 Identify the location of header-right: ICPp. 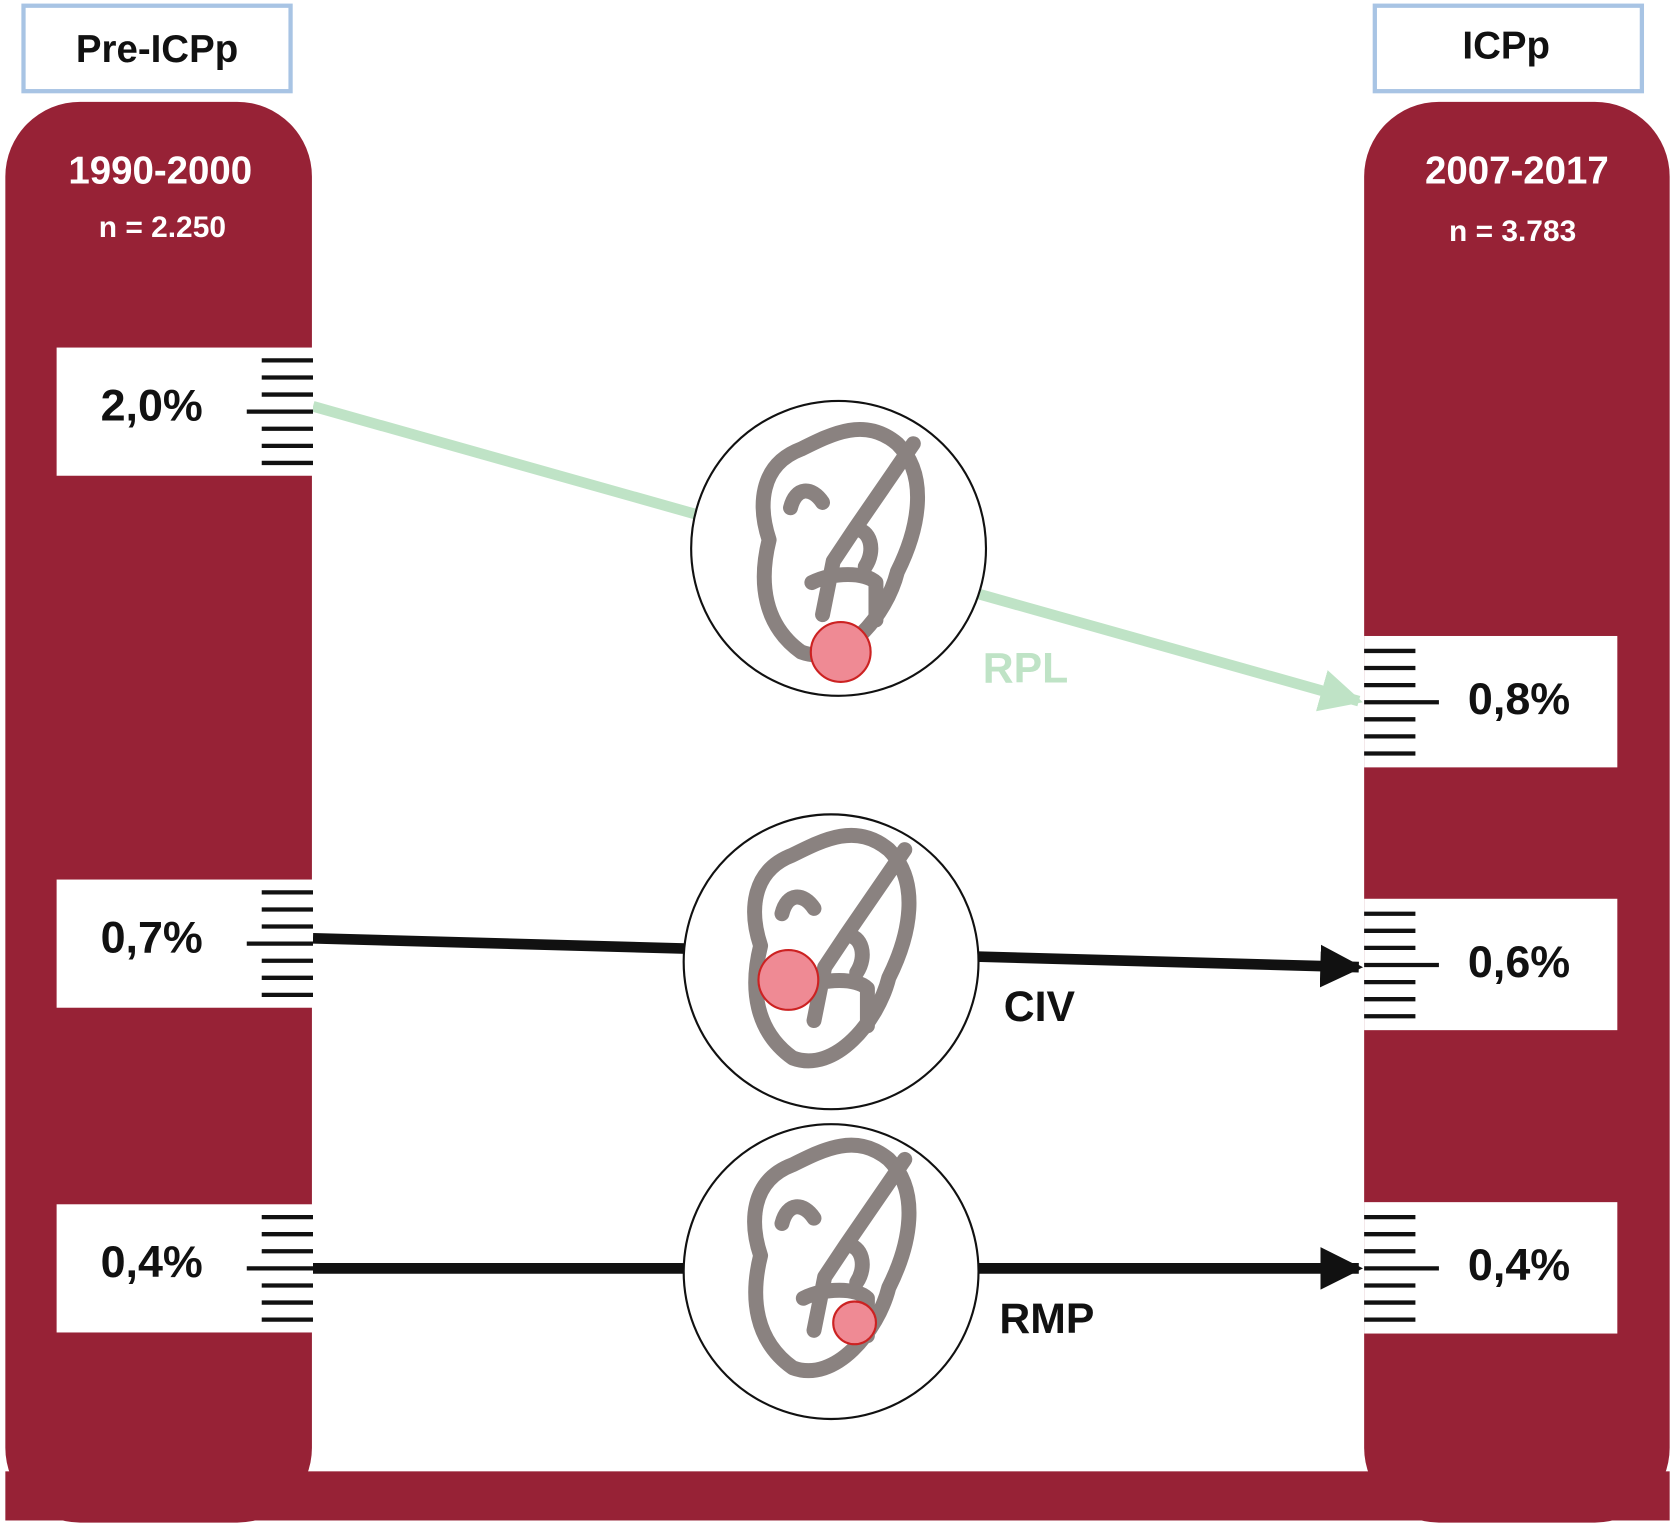
(1506, 46).